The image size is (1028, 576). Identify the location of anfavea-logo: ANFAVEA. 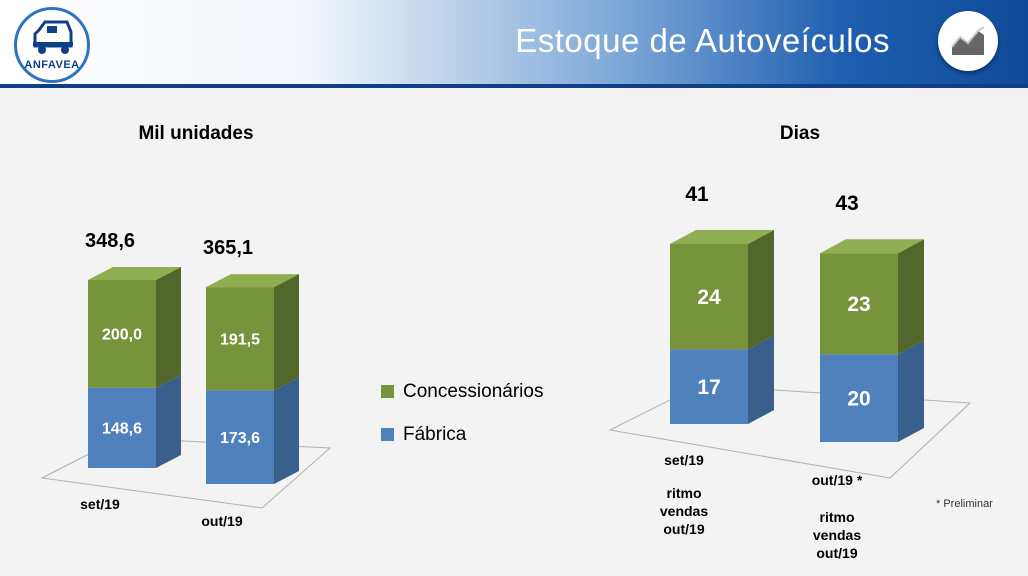
(52, 45).